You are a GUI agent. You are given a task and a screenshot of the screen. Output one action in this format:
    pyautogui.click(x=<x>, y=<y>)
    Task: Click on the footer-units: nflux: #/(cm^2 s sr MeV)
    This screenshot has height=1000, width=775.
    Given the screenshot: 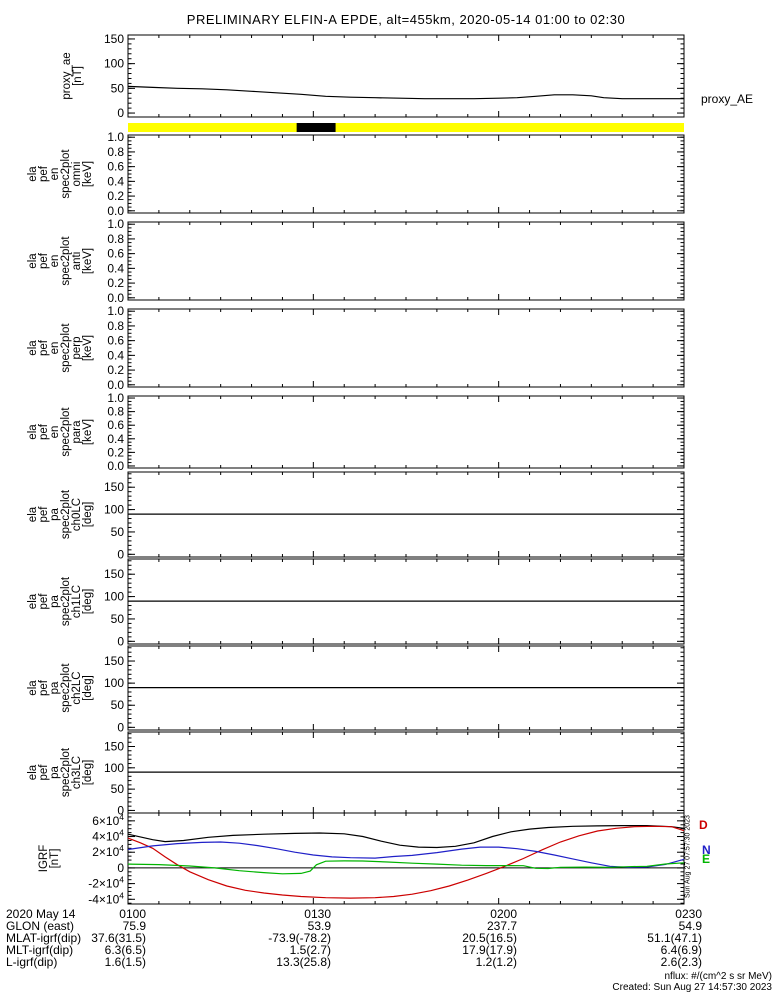 What is the action you would take?
    pyautogui.click(x=718, y=976)
    